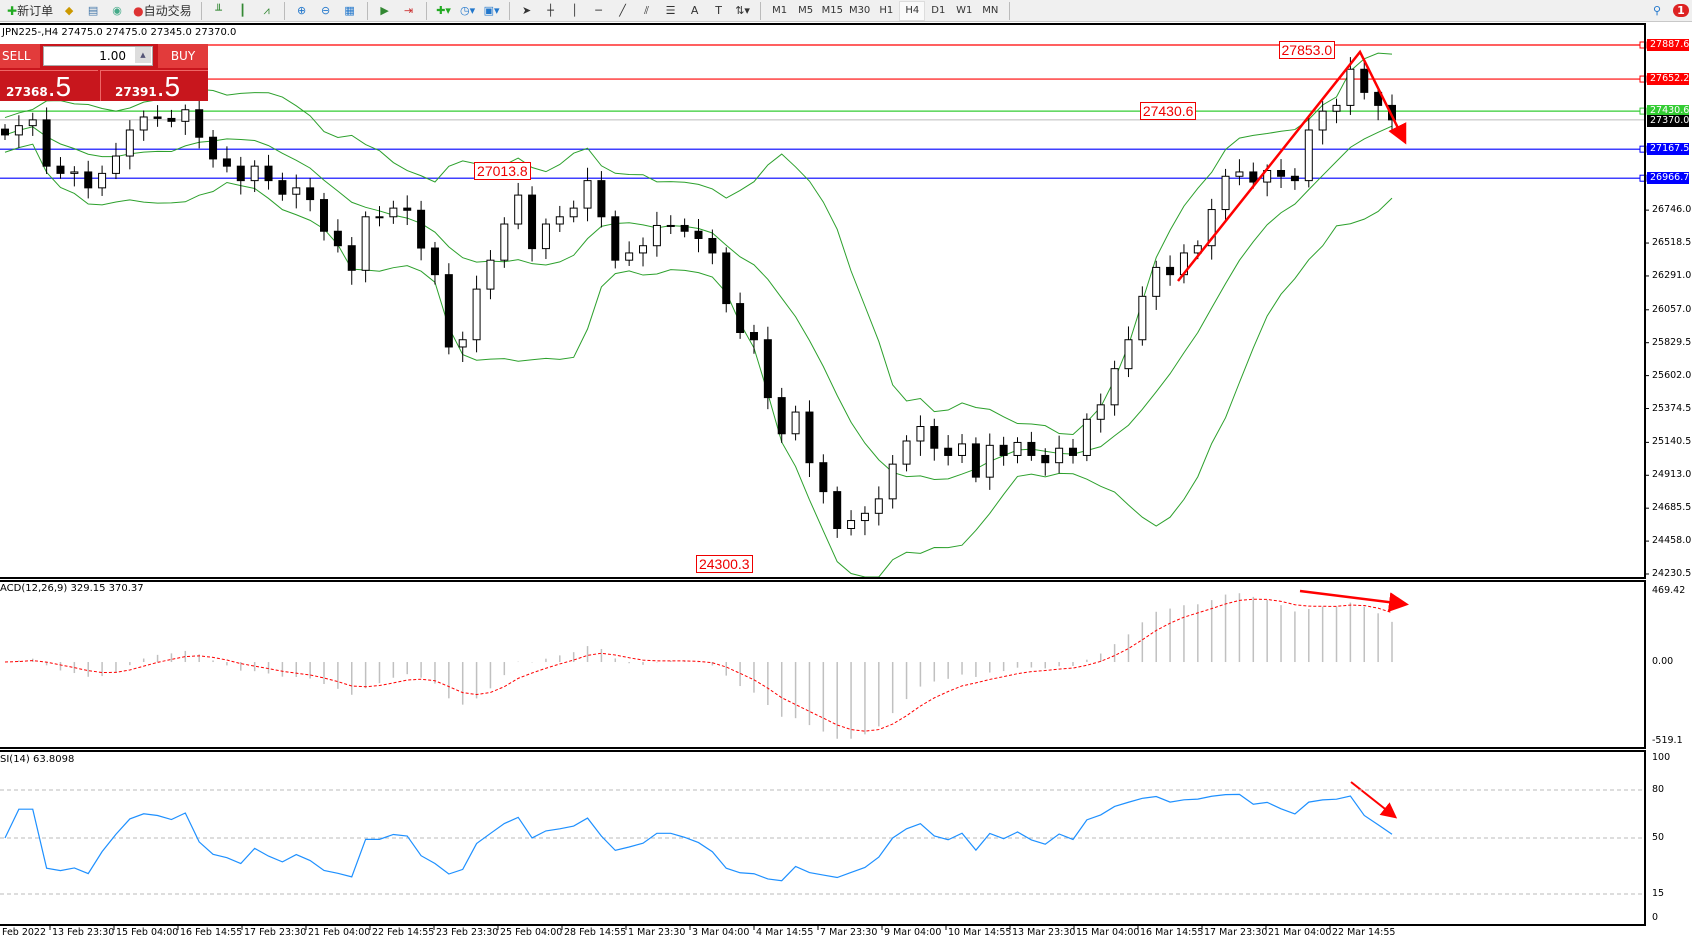  What do you see at coordinates (143, 55) in the screenshot?
I see `lot-increase-button: ▲` at bounding box center [143, 55].